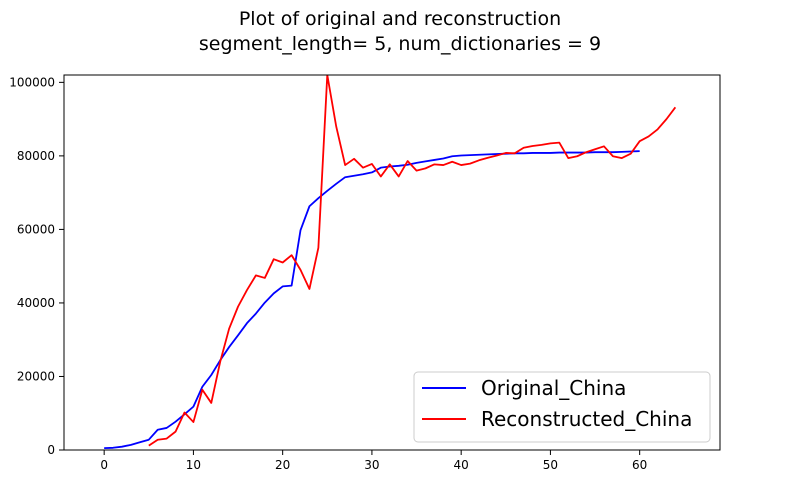 Image resolution: width=800 pixels, height=500 pixels. I want to click on y-tick-label: 40000, so click(36, 303).